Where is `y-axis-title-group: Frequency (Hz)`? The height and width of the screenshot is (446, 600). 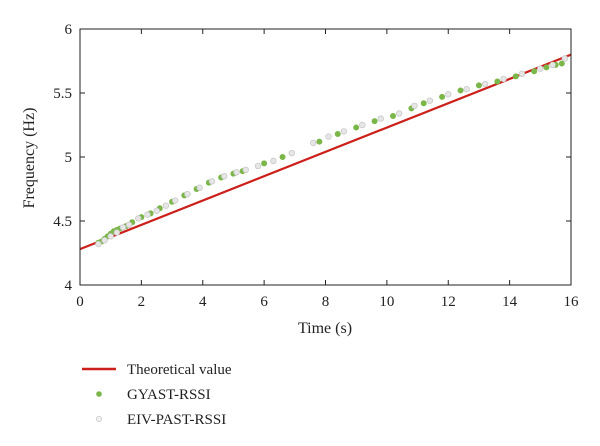 y-axis-title-group: Frequency (Hz) is located at coordinates (29, 158).